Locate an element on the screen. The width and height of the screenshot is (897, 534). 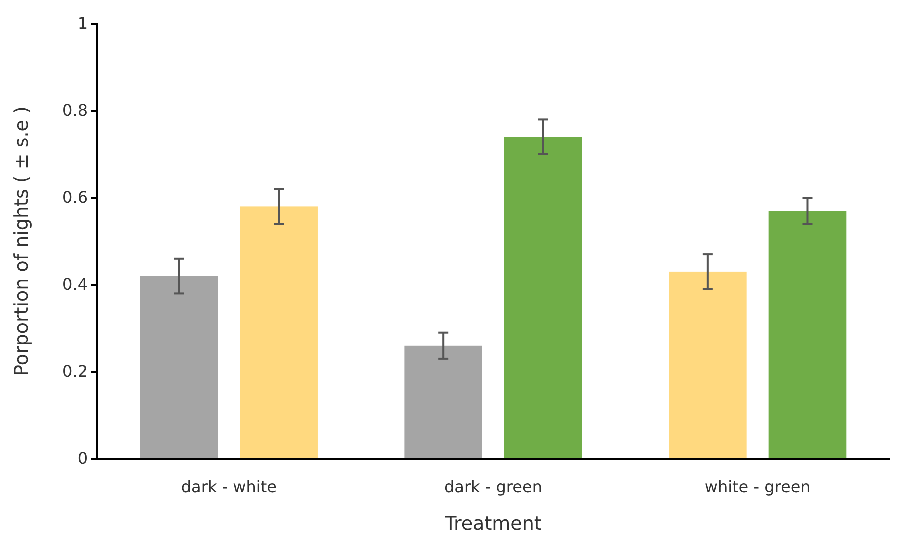
x-tick-label: dark - white is located at coordinates (229, 486).